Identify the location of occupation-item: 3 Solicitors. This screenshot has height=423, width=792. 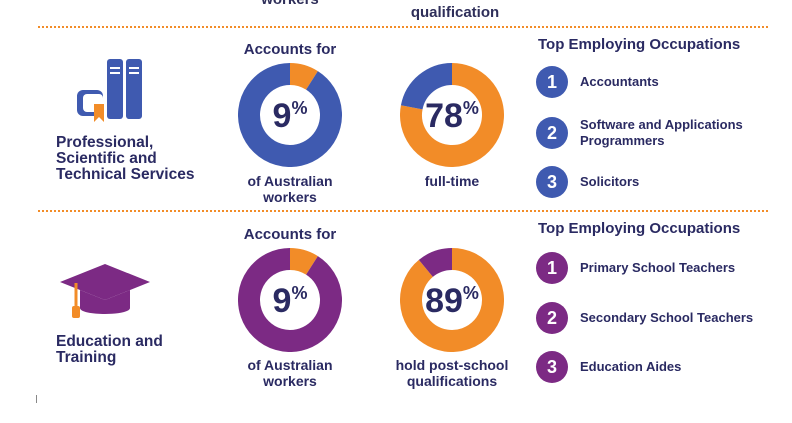
(653, 182).